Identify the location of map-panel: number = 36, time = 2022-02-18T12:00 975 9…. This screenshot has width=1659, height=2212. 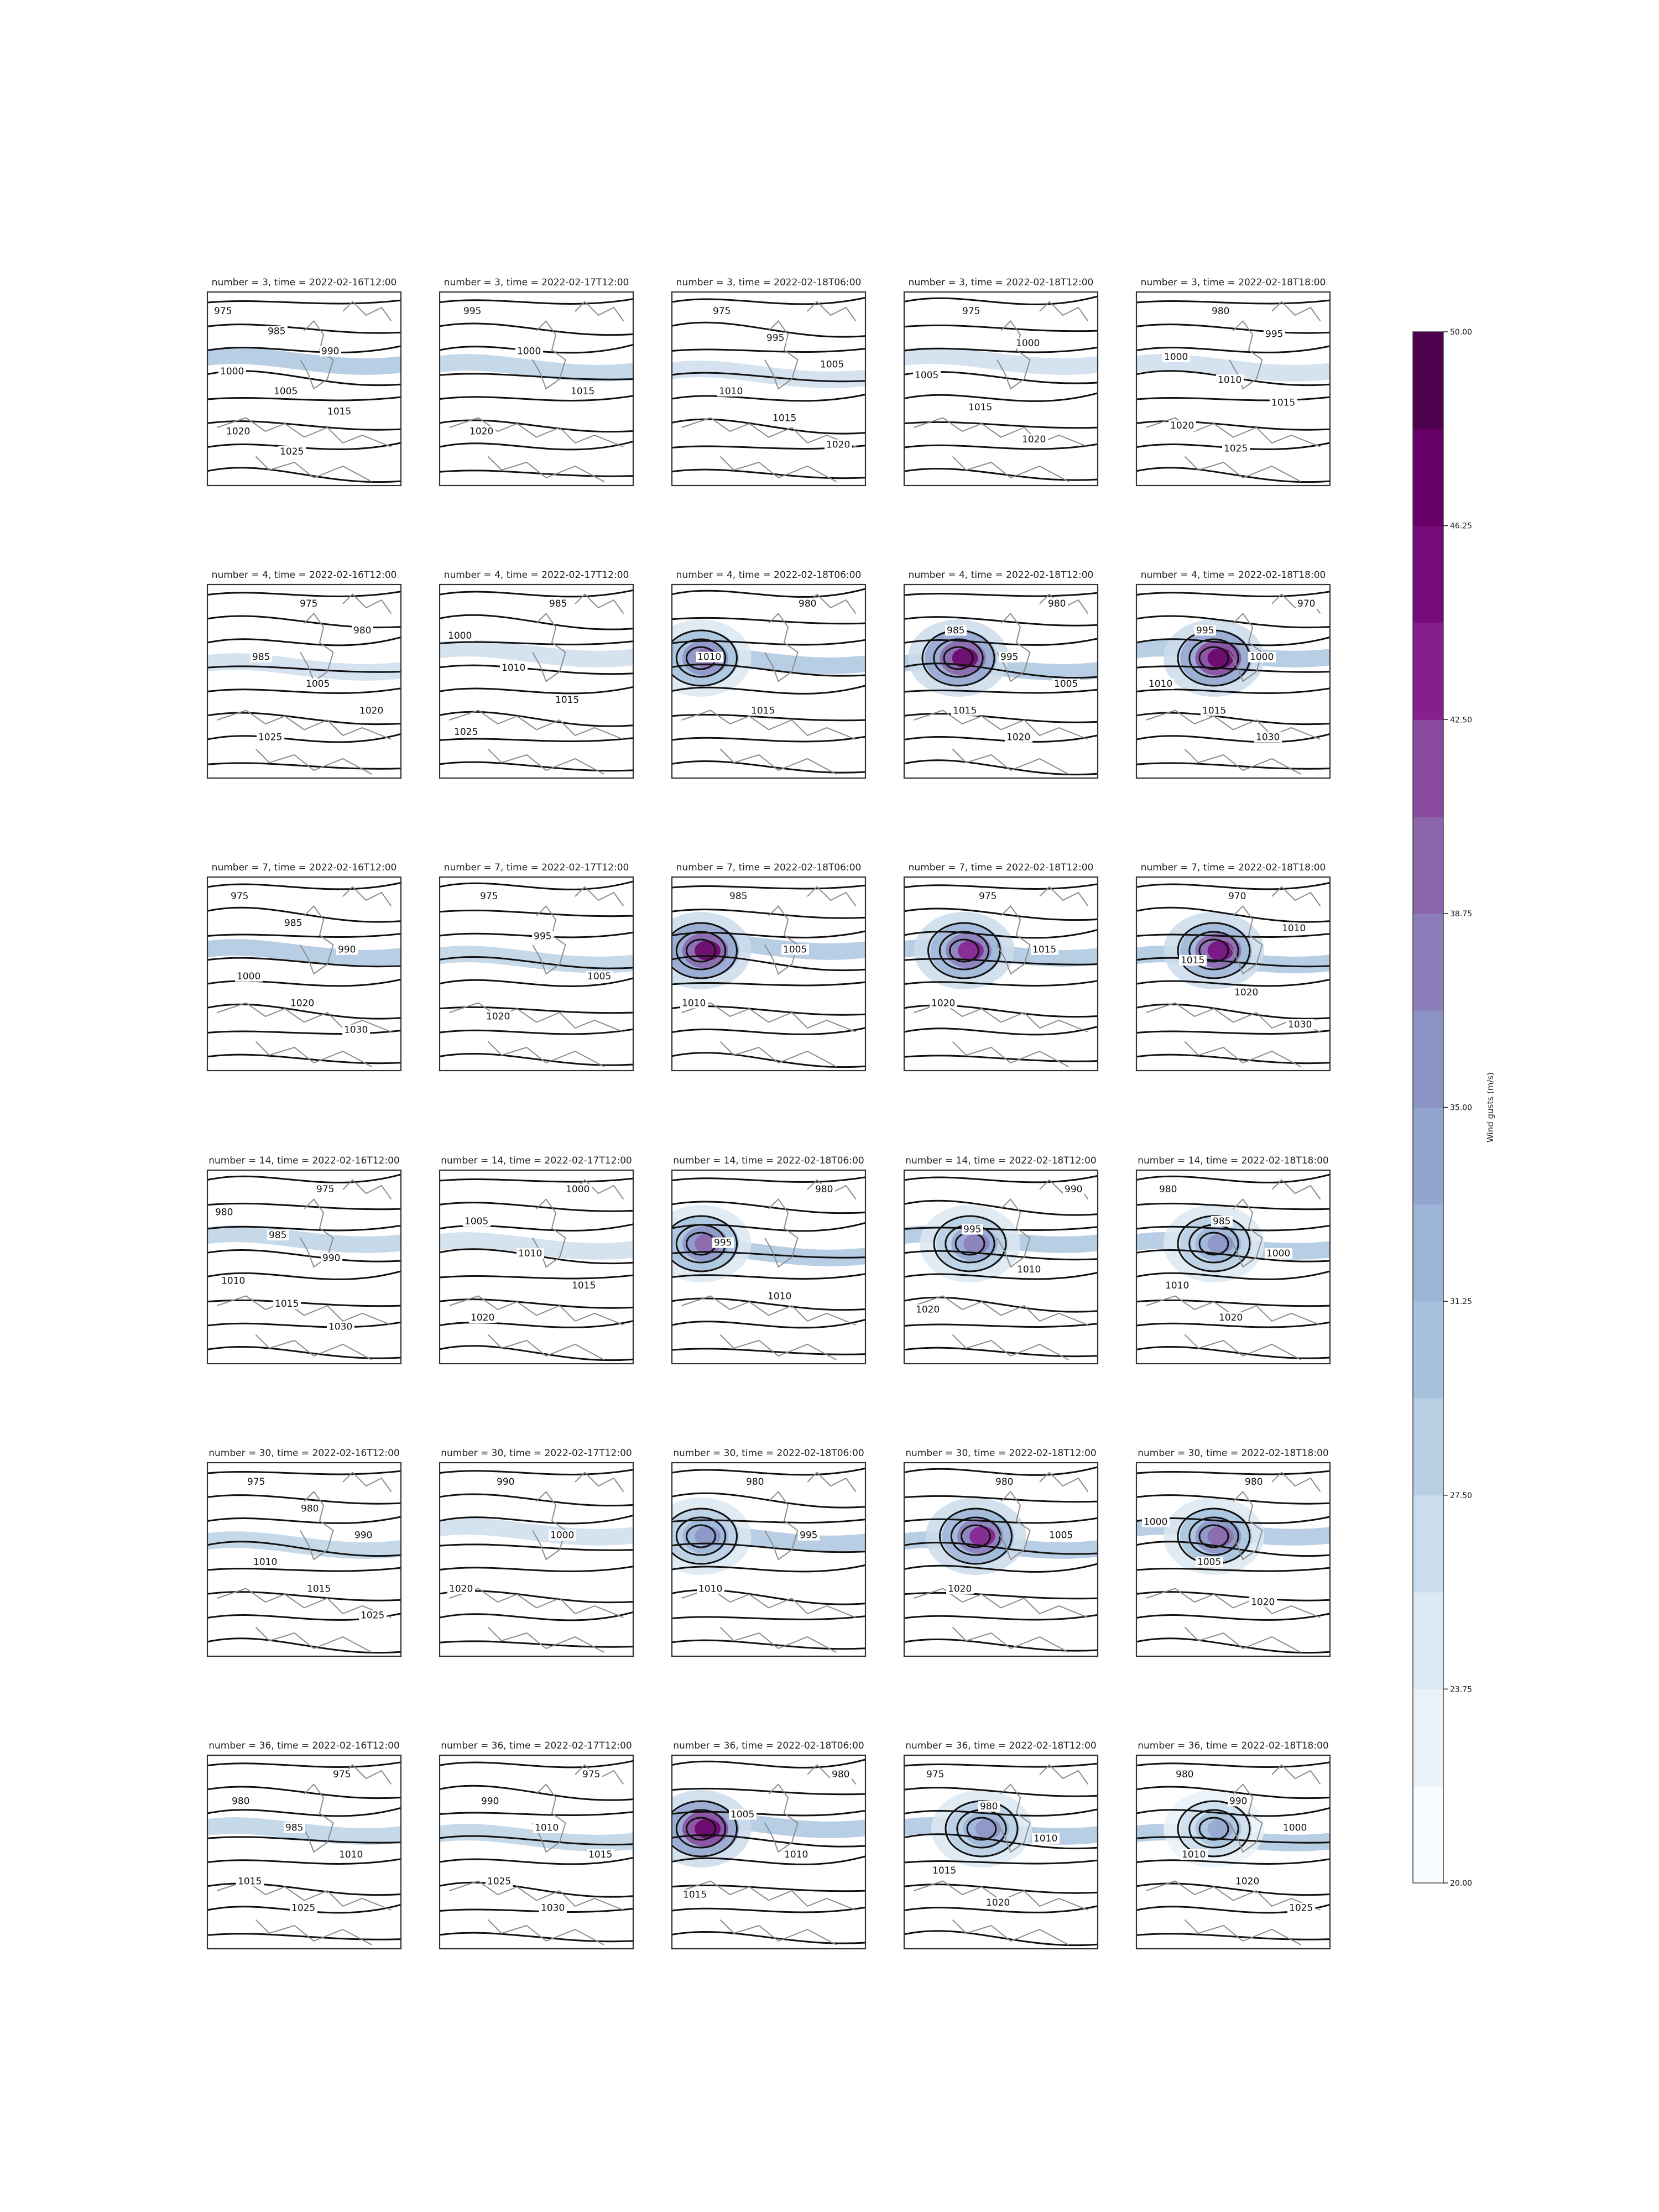
(1001, 1845).